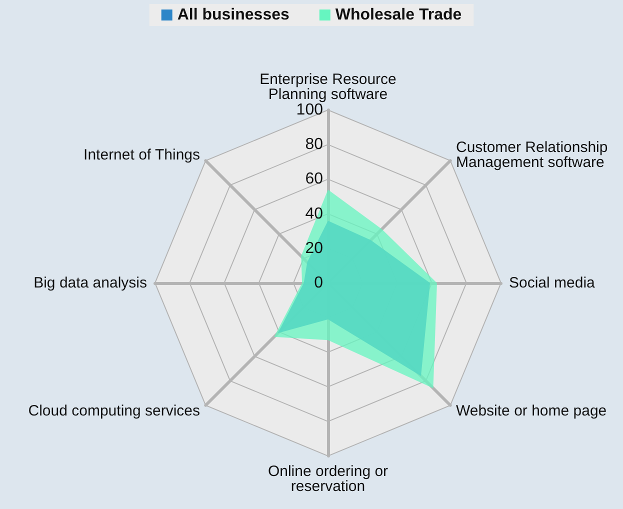 Image resolution: width=623 pixels, height=509 pixels. What do you see at coordinates (314, 248) in the screenshot?
I see `y-tick-label: 20` at bounding box center [314, 248].